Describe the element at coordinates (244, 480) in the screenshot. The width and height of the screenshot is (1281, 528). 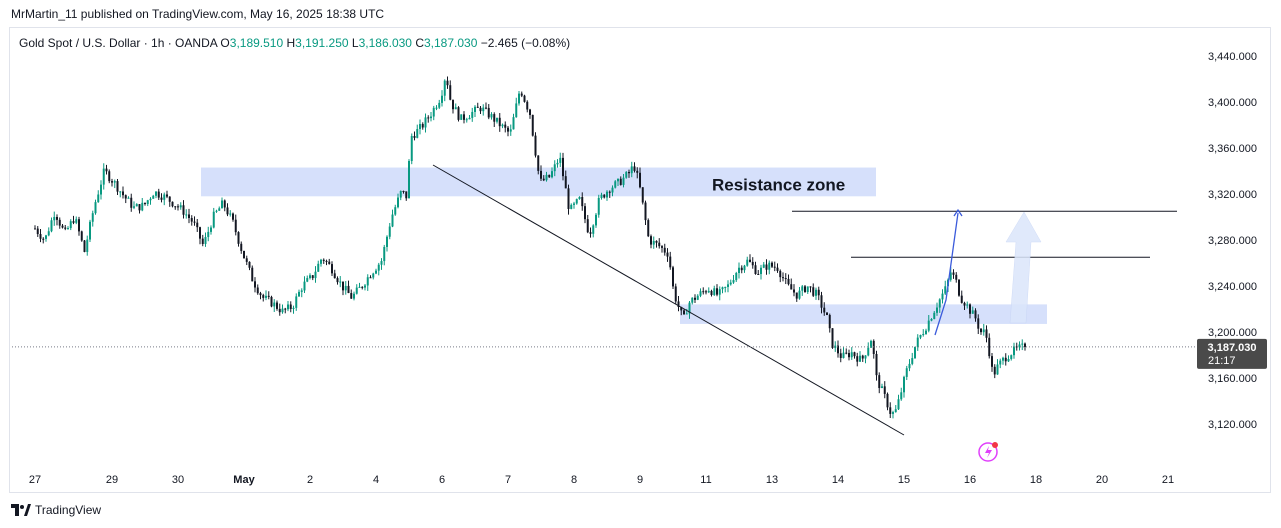
I see `time-tick-label: May` at that location.